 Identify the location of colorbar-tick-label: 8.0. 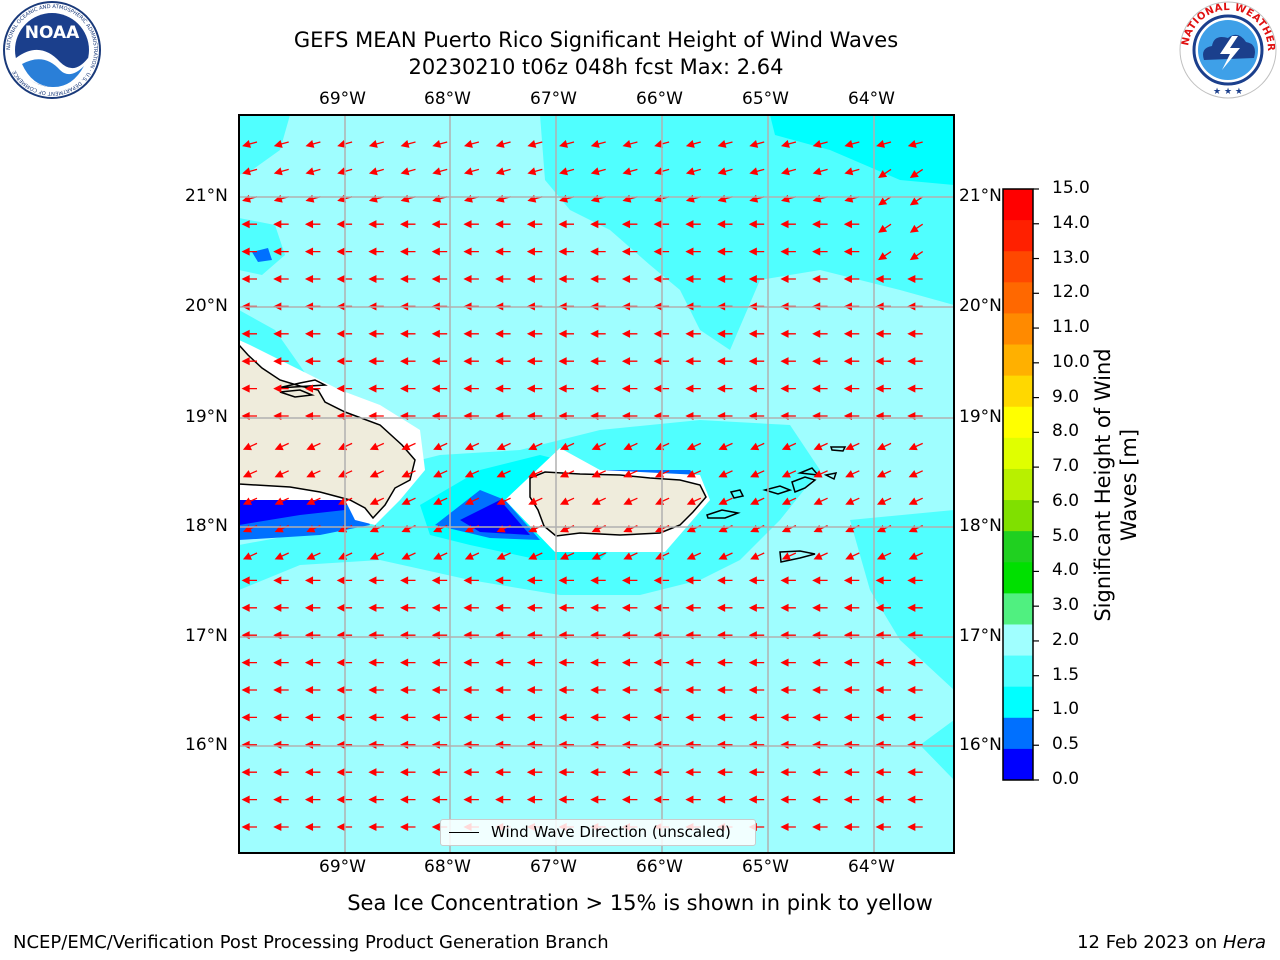
(1066, 431).